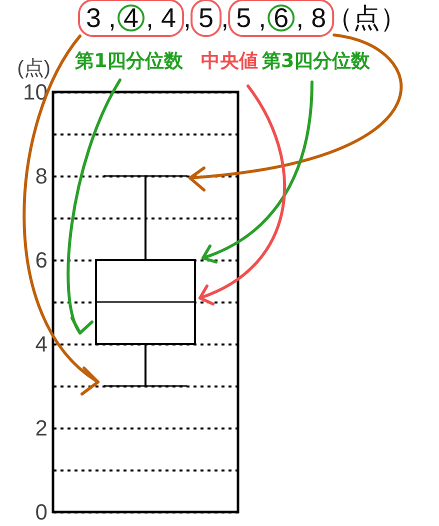  Describe the element at coordinates (229, 61) in the screenshot. I see `text: 中央値` at that location.